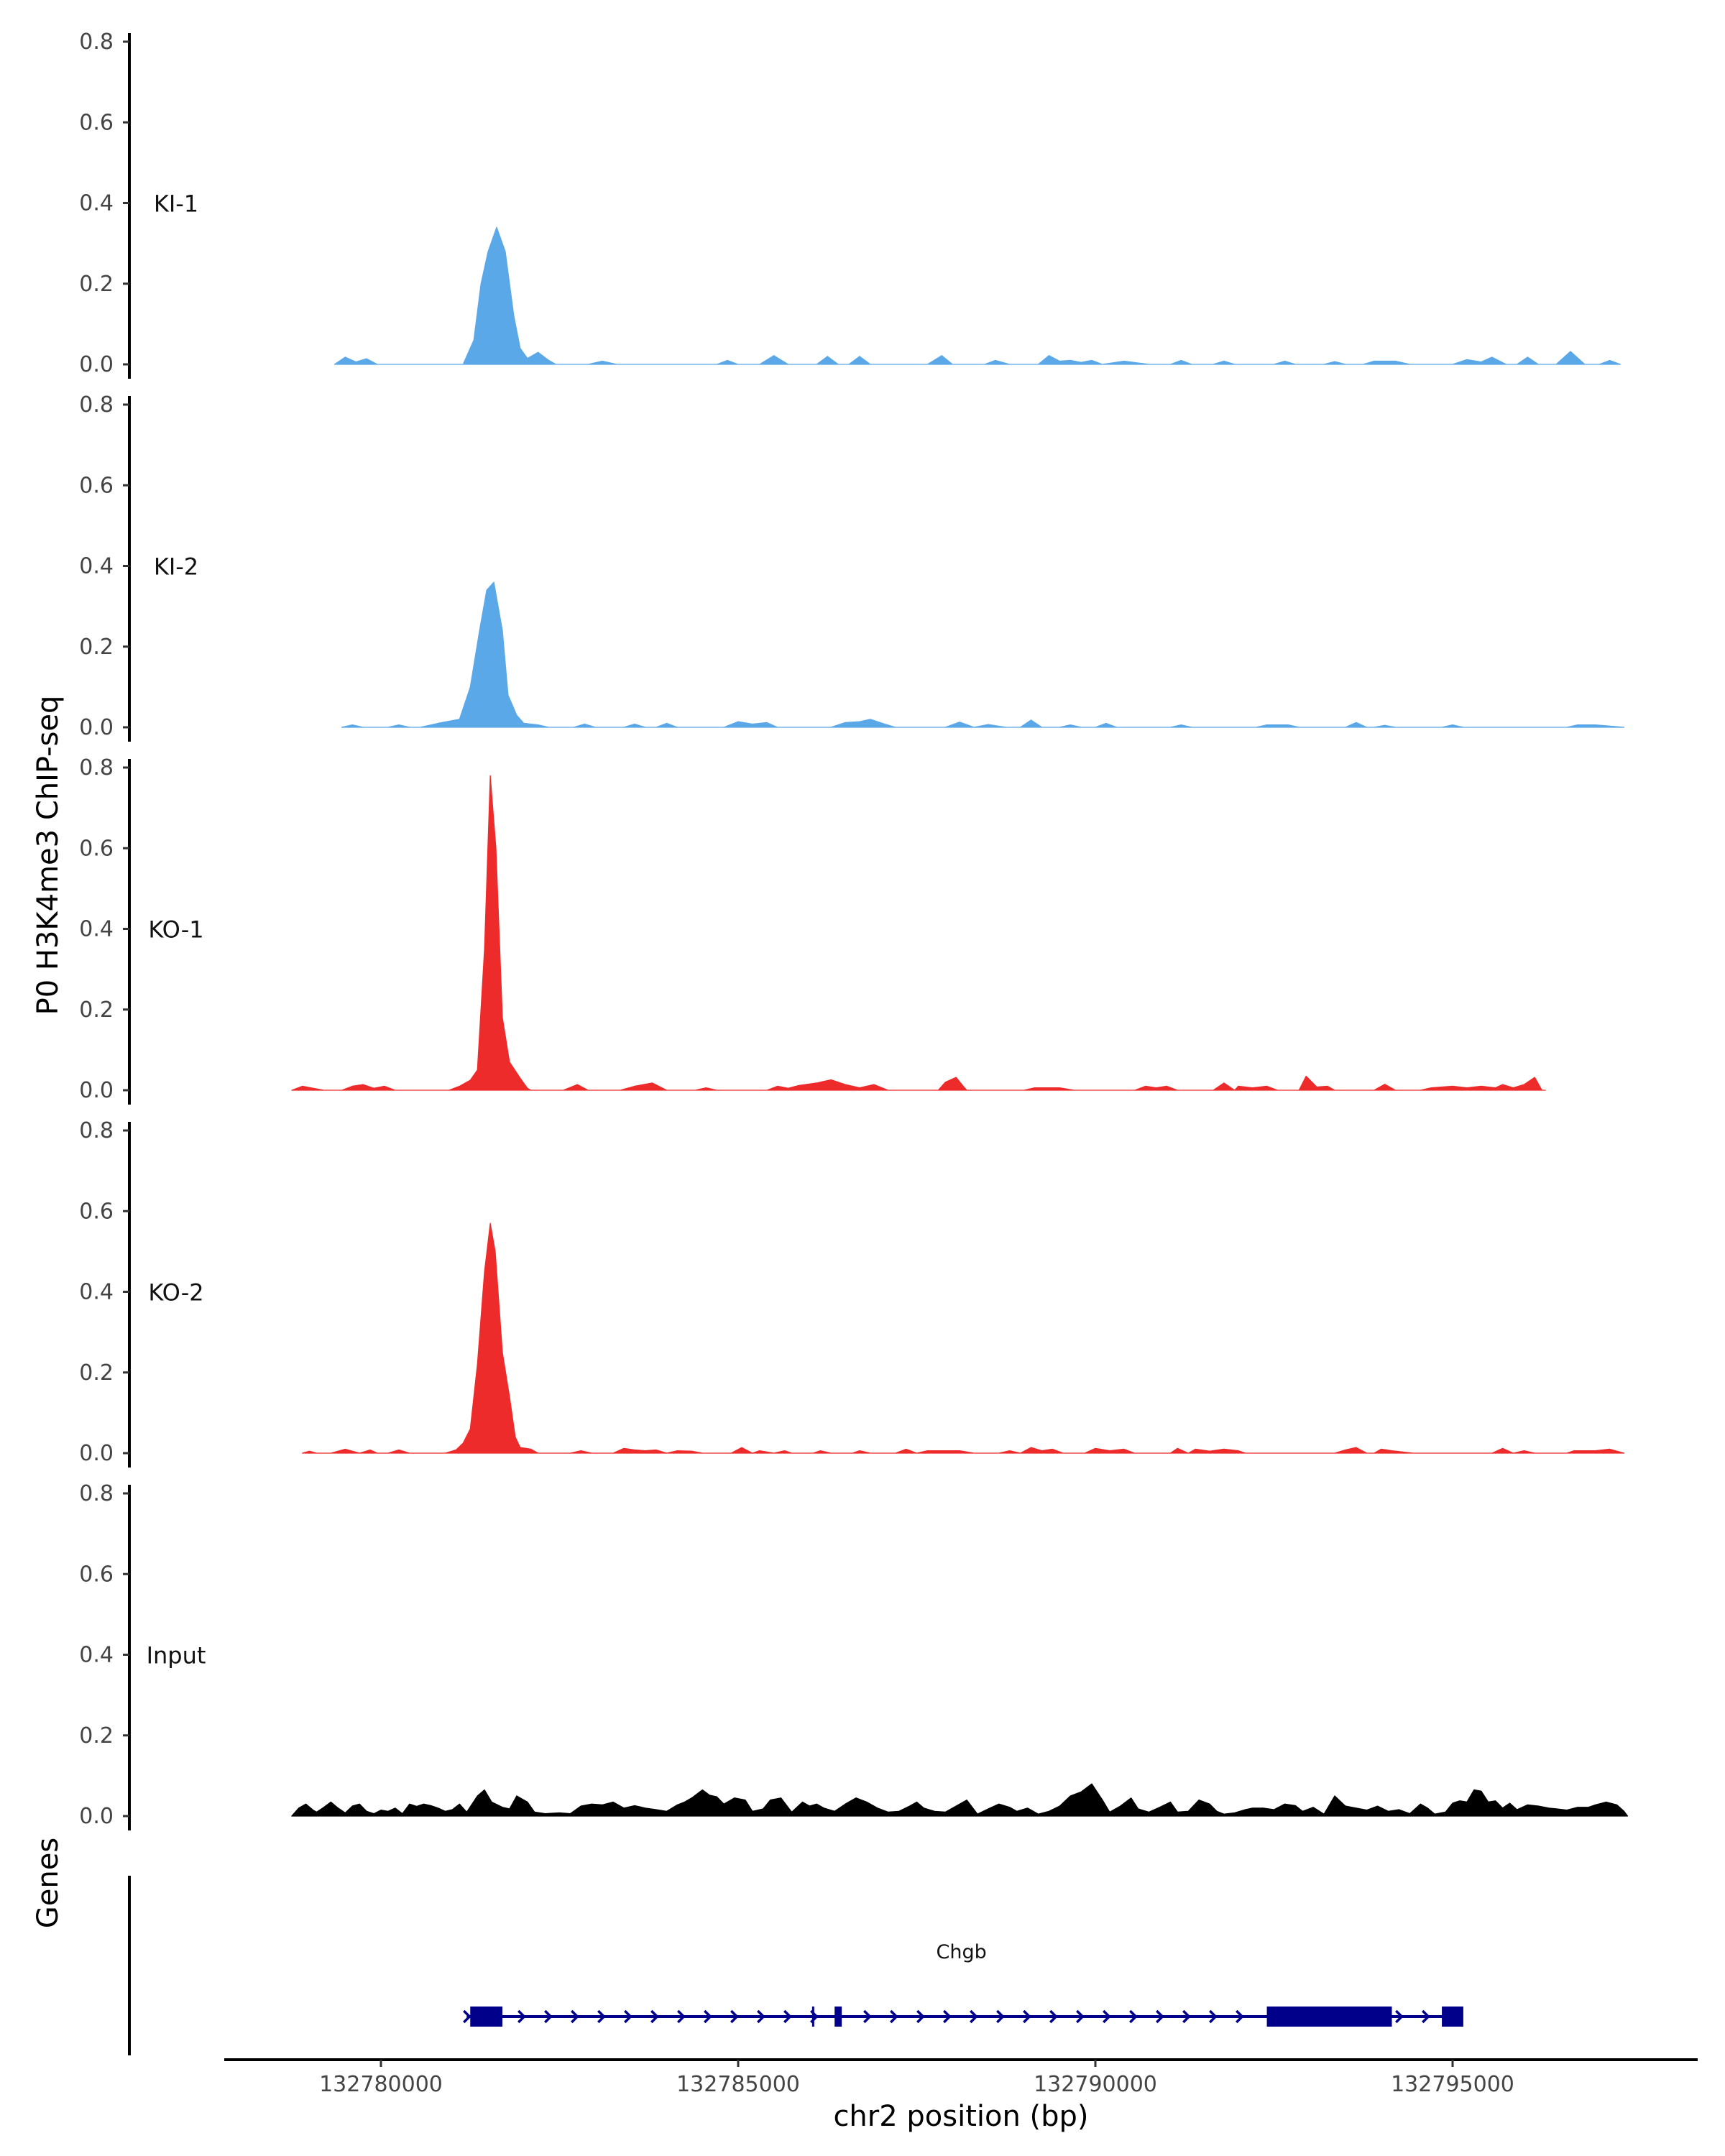 The height and width of the screenshot is (2156, 1725). Describe the element at coordinates (854, 1655) in the screenshot. I see `track-input: 0.0 0.2 0.4 0.6 0.8 Input` at that location.